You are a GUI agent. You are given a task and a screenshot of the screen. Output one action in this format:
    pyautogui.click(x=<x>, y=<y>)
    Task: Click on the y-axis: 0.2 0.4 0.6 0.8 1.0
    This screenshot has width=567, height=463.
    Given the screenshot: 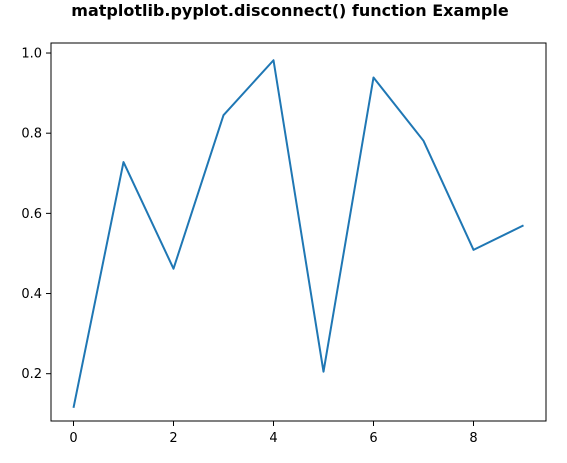 What is the action you would take?
    pyautogui.click(x=36, y=214)
    